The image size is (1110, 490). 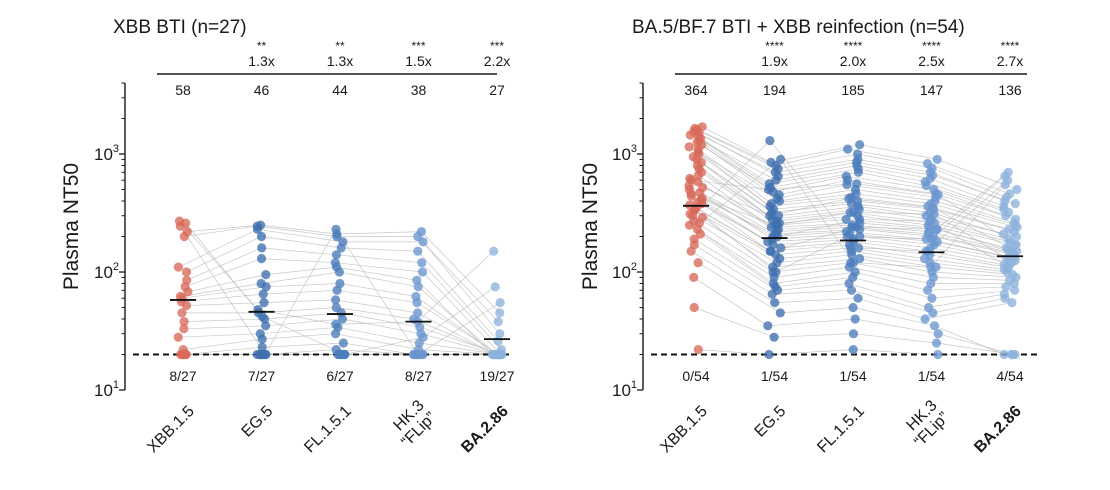 I want to click on geometric-mean-value: 46, so click(x=262, y=90).